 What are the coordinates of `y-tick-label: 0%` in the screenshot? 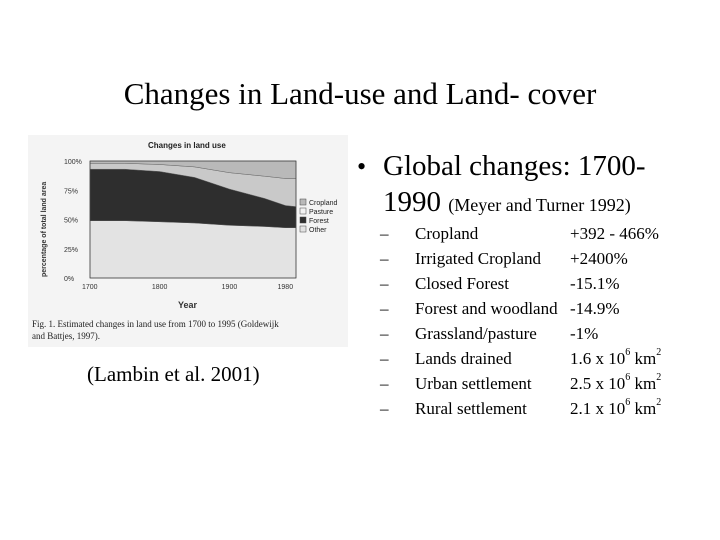 It's located at (69, 279).